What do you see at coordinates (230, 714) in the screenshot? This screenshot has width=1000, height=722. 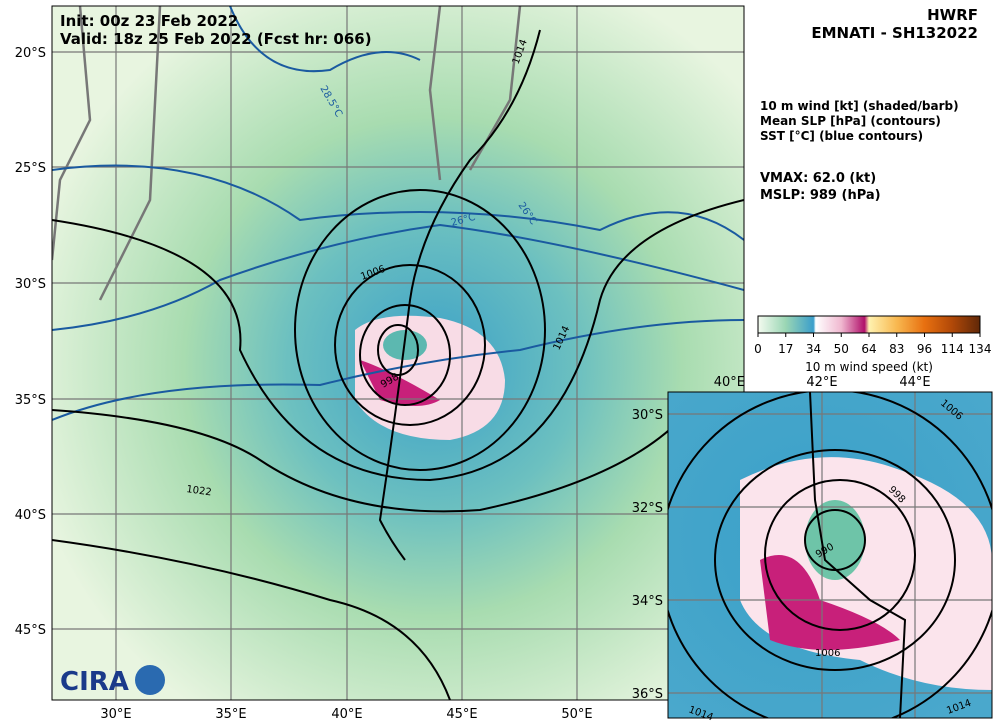 I see `x-label: 35°E` at bounding box center [230, 714].